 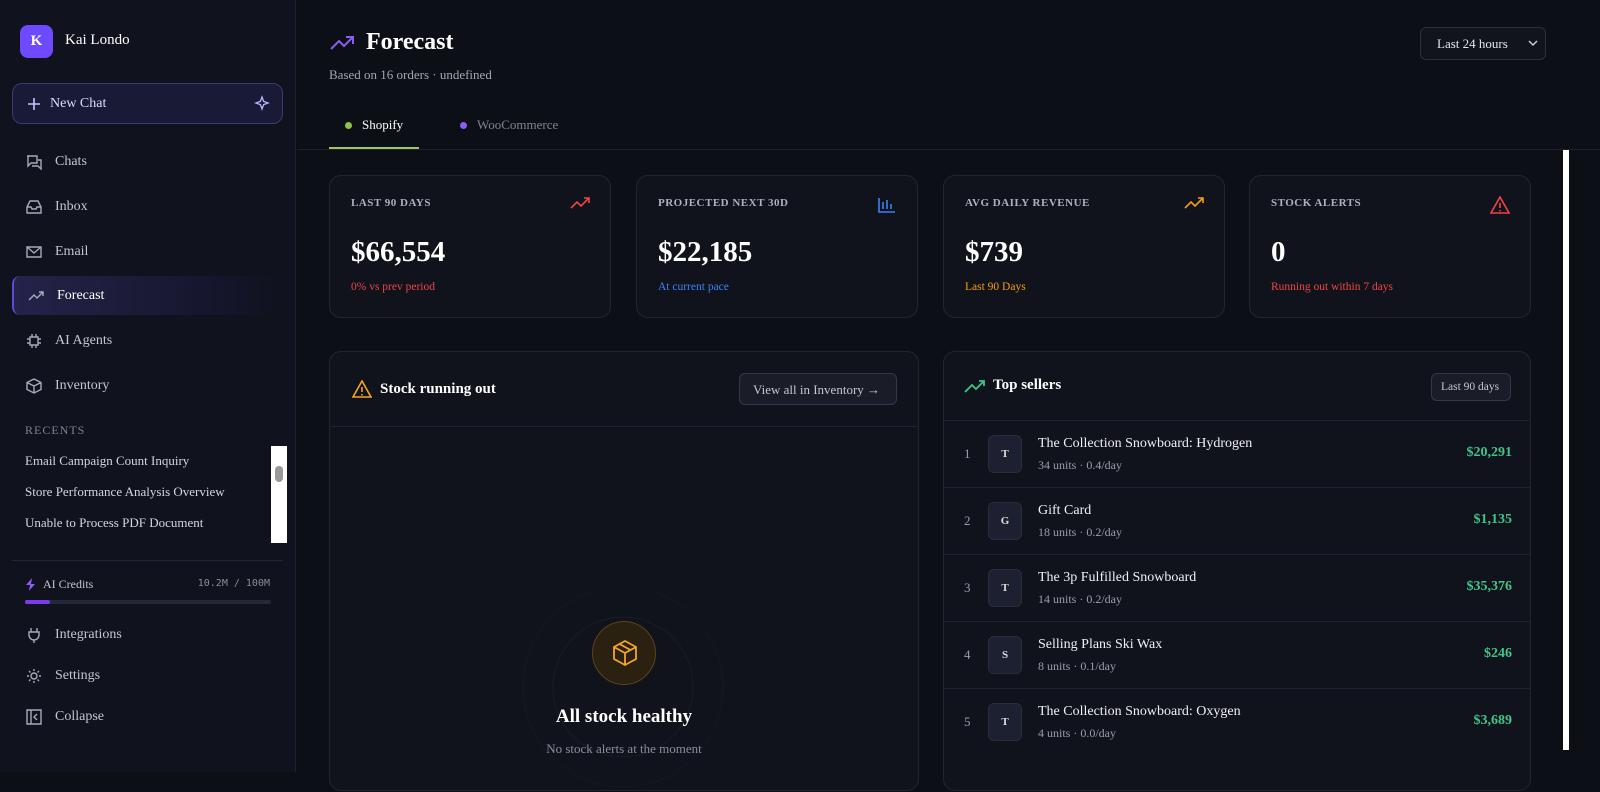 What do you see at coordinates (1498, 653) in the screenshot?
I see `seller-revenue: $246` at bounding box center [1498, 653].